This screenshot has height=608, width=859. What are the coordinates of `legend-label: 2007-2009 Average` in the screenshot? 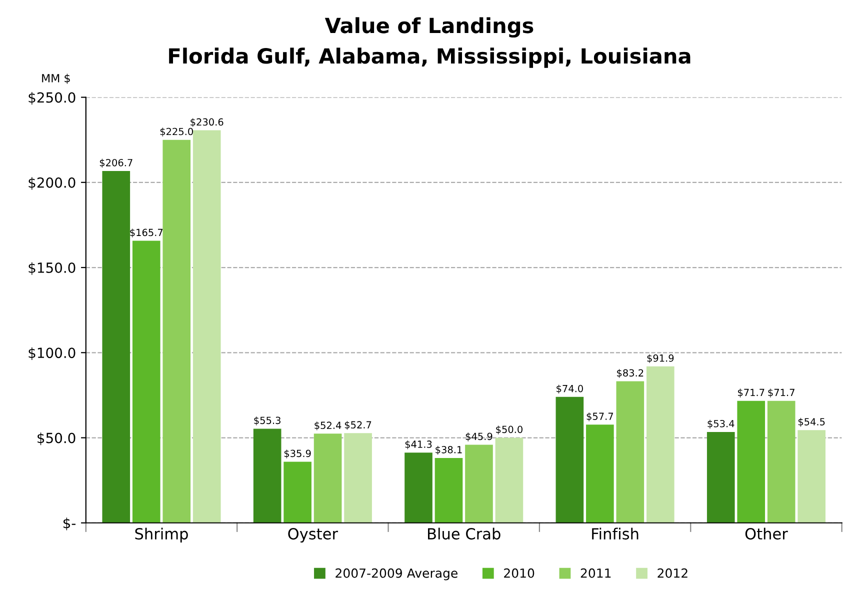 It's located at (397, 574).